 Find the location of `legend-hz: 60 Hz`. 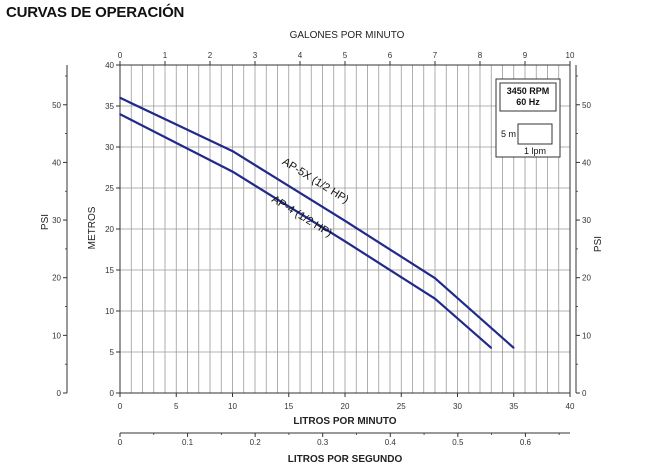

legend-hz: 60 Hz is located at coordinates (528, 102).